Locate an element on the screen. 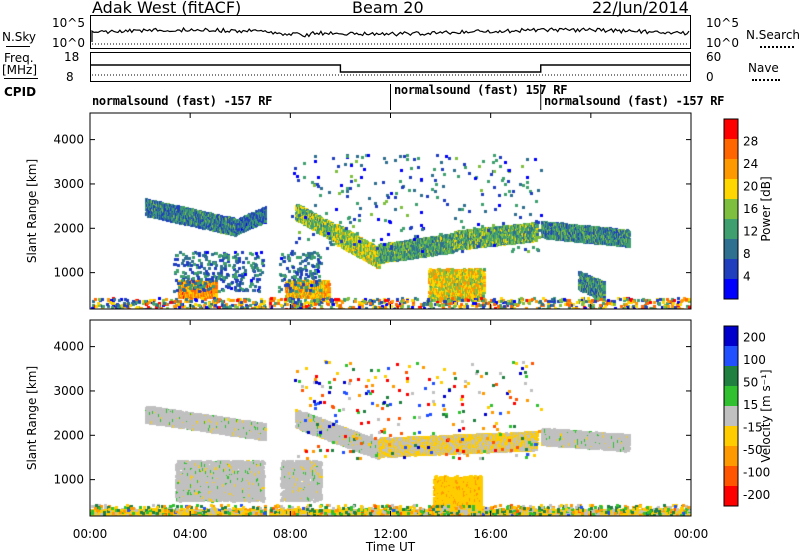 The image size is (800, 554). power-colorbar-label: Power [dB] is located at coordinates (766, 208).